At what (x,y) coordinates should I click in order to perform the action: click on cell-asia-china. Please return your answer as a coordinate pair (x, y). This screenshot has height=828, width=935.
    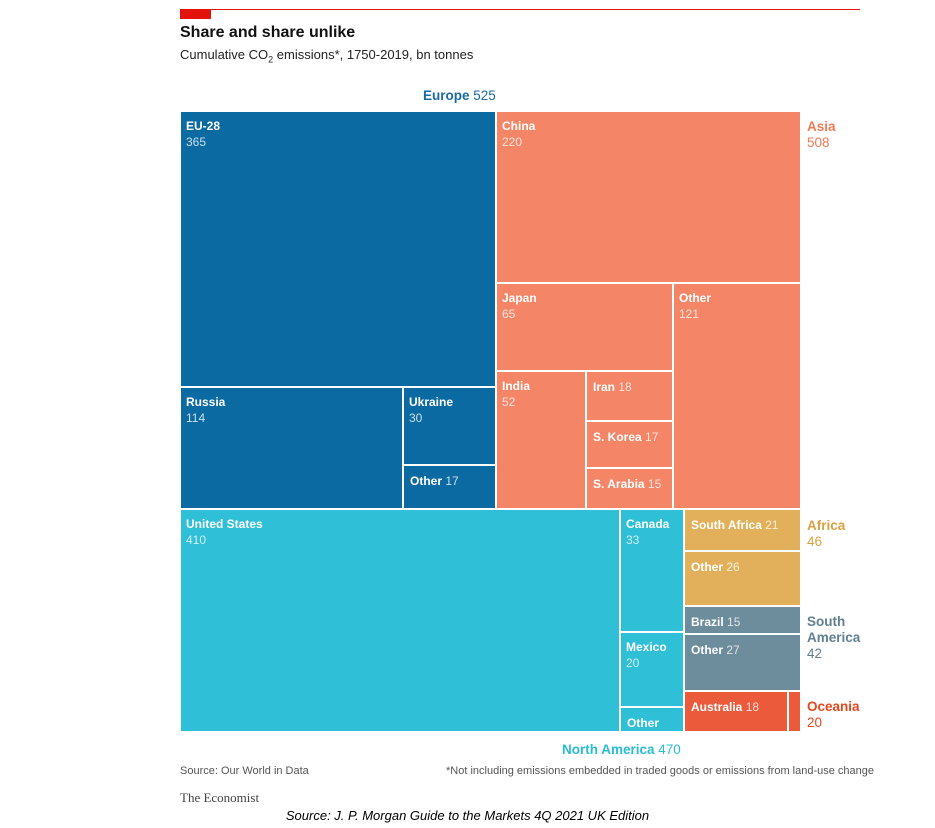
    Looking at the image, I should click on (648, 197).